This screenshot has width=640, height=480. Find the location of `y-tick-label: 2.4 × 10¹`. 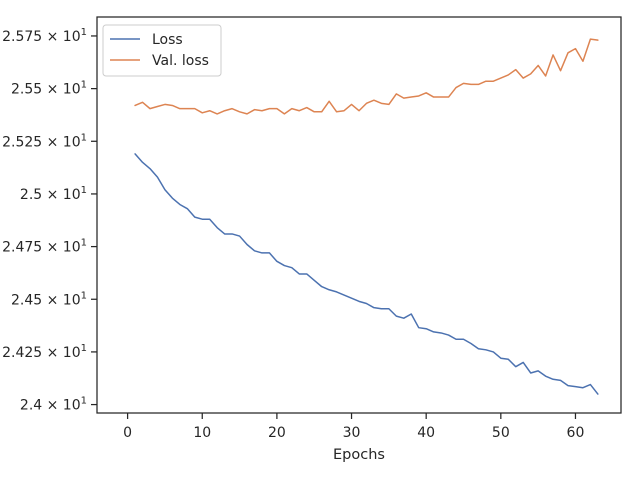

y-tick-label: 2.4 × 10¹ is located at coordinates (53, 405).